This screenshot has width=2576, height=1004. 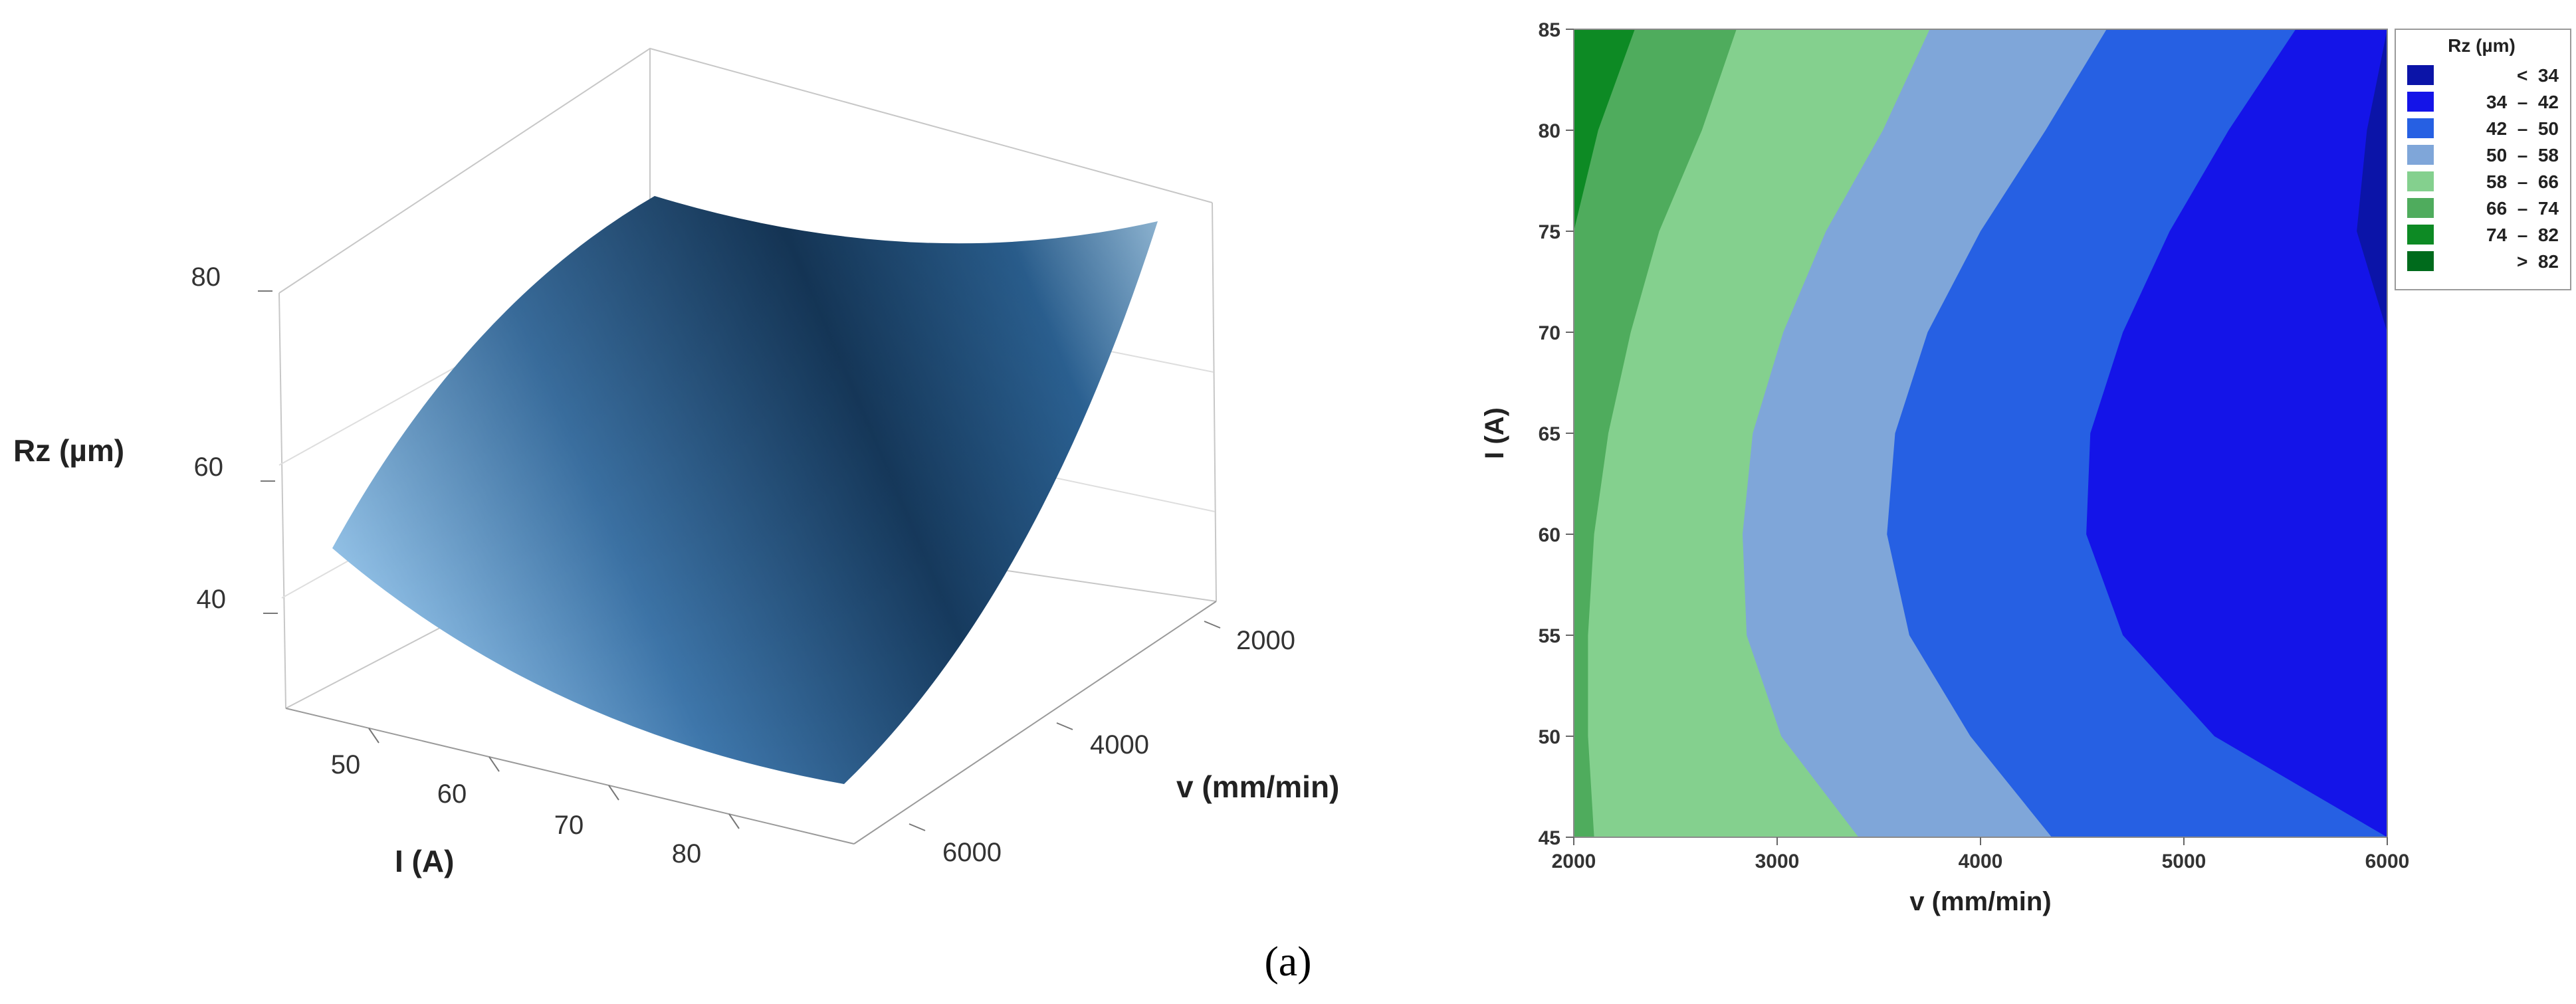 I want to click on legend-title: Rz (µm), so click(x=2482, y=45).